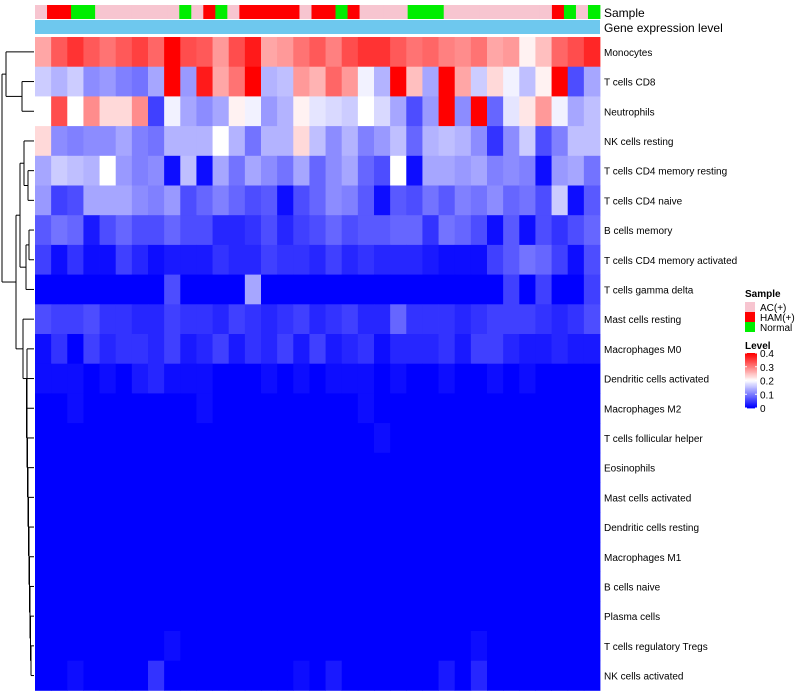 The image size is (800, 700). Describe the element at coordinates (632, 587) in the screenshot. I see `row-label: B cells naive` at that location.